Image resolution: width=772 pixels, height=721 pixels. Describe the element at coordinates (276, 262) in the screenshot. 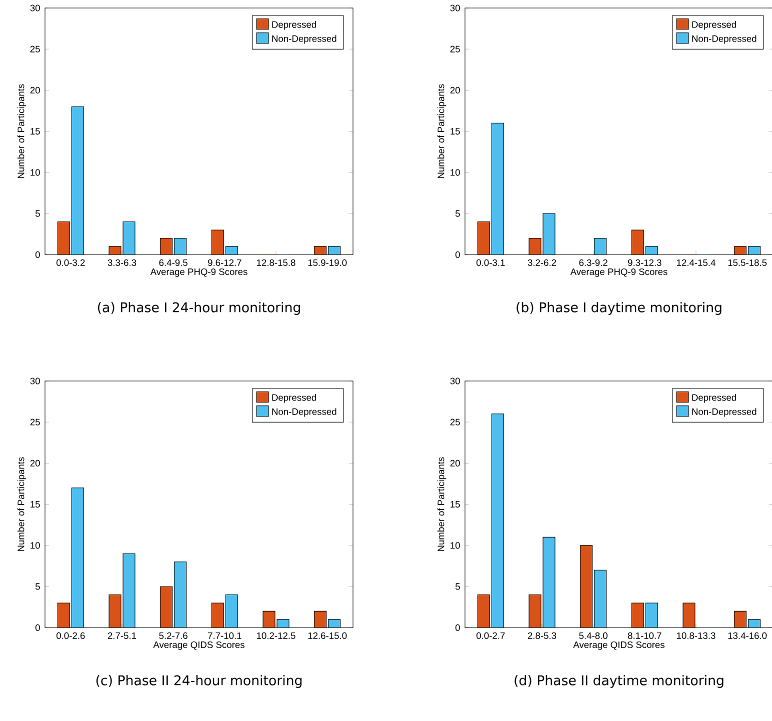

I see `x-tick-label: 12.8-15.8` at that location.